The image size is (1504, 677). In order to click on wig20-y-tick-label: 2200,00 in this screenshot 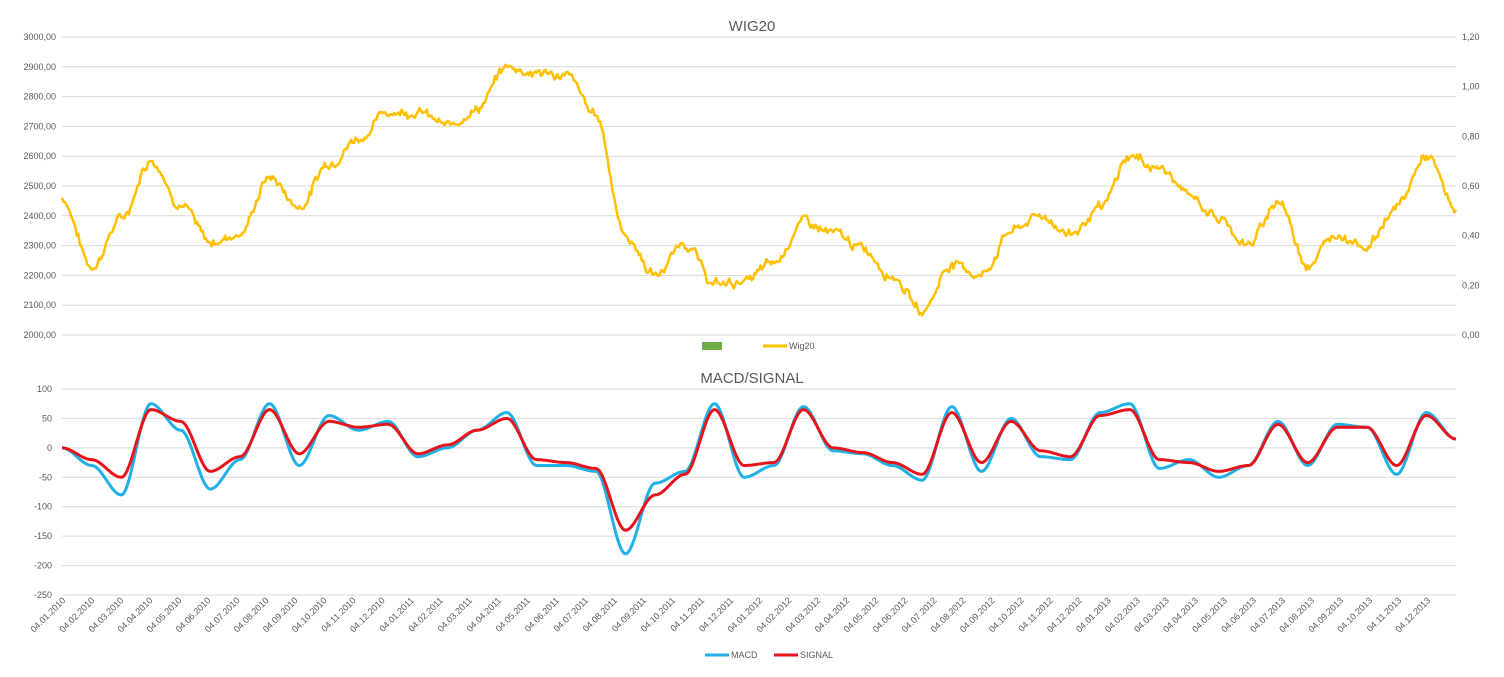, I will do `click(39, 275)`.